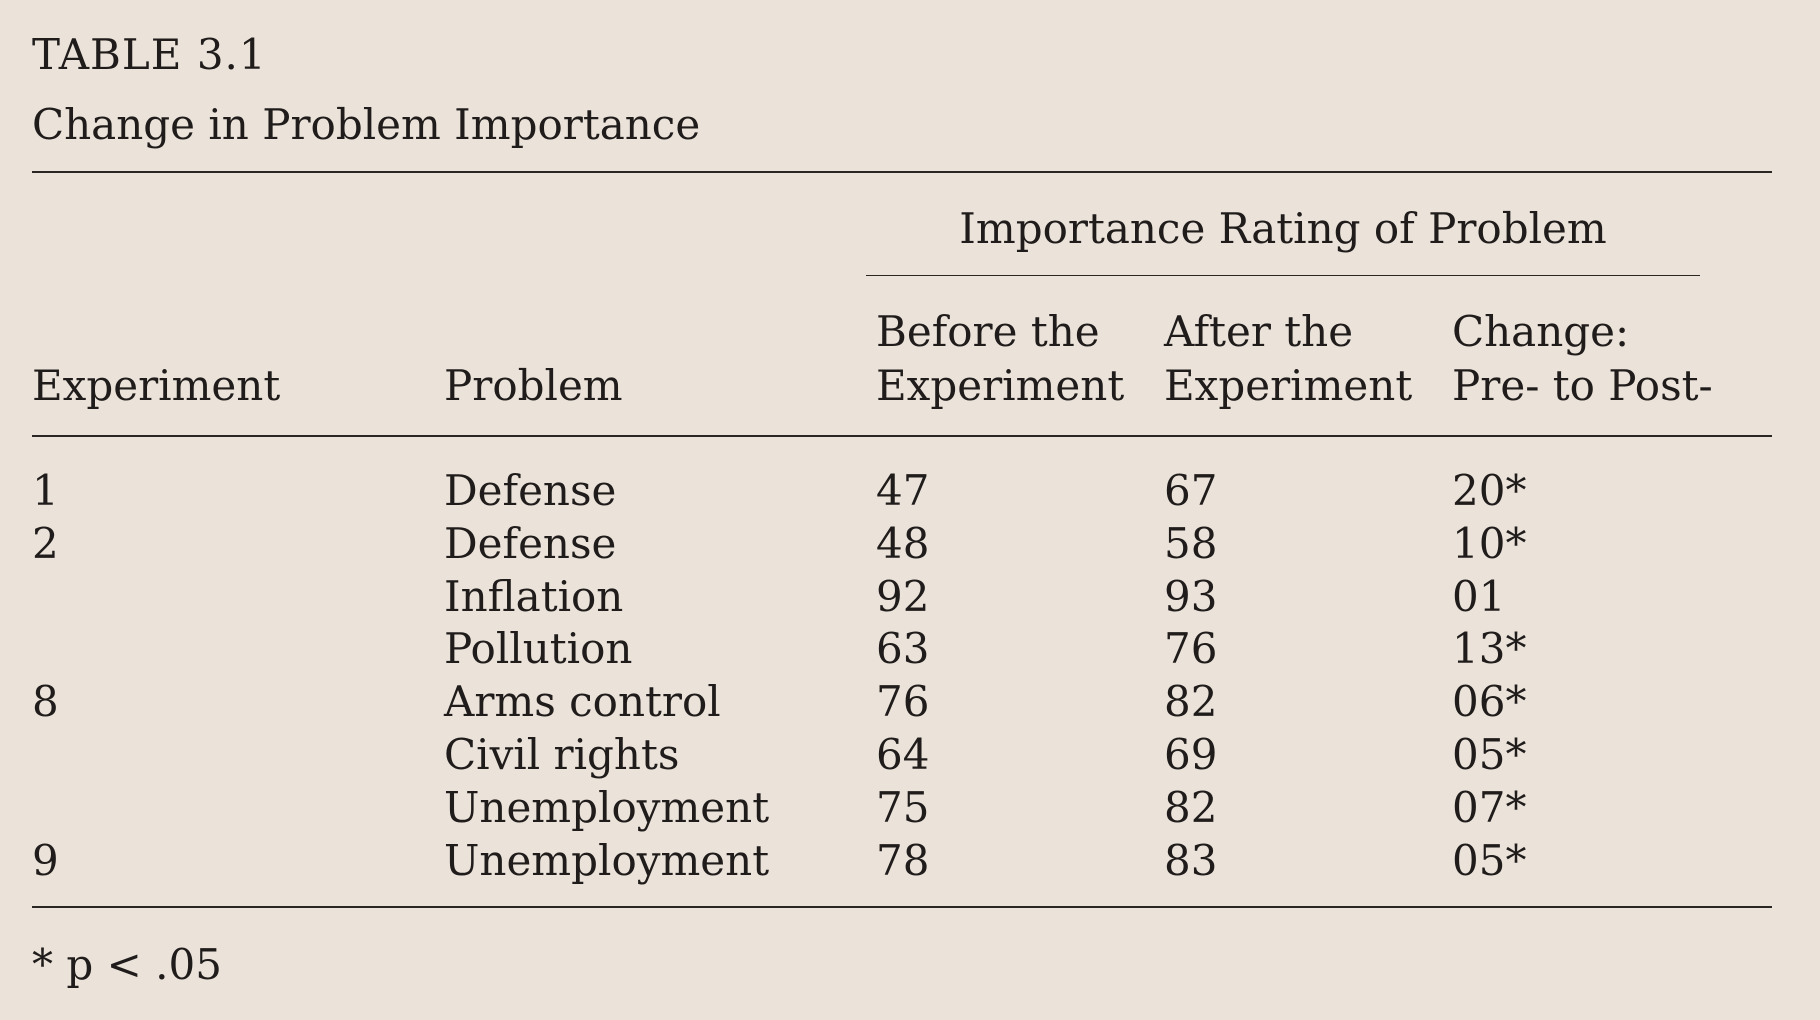  I want to click on cell-after: 76, so click(1191, 649).